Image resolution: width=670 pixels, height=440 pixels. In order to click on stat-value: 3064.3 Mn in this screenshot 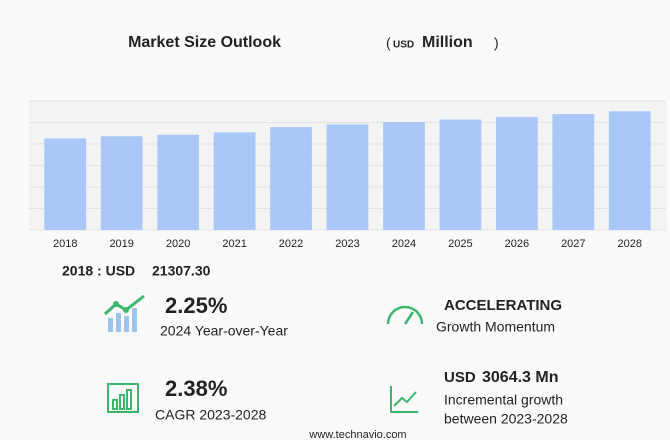, I will do `click(520, 377)`.